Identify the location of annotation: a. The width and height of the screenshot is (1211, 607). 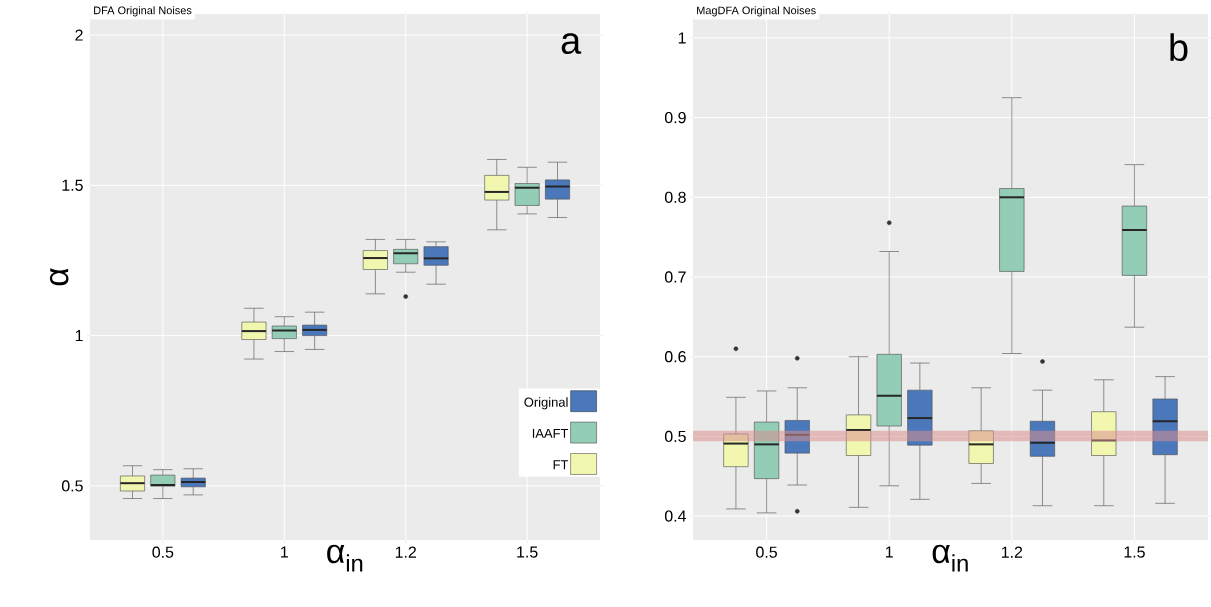
(571, 44).